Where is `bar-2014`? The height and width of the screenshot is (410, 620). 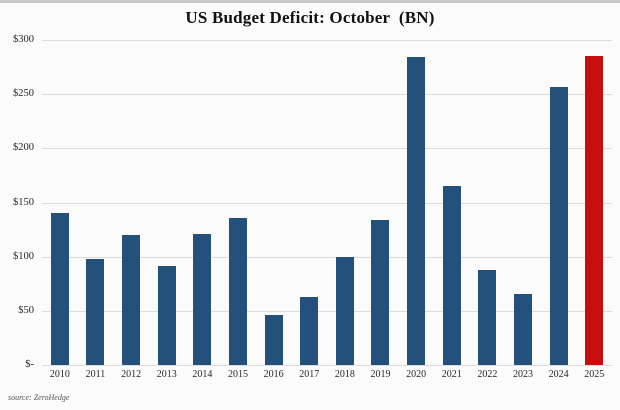
bar-2014 is located at coordinates (202, 299).